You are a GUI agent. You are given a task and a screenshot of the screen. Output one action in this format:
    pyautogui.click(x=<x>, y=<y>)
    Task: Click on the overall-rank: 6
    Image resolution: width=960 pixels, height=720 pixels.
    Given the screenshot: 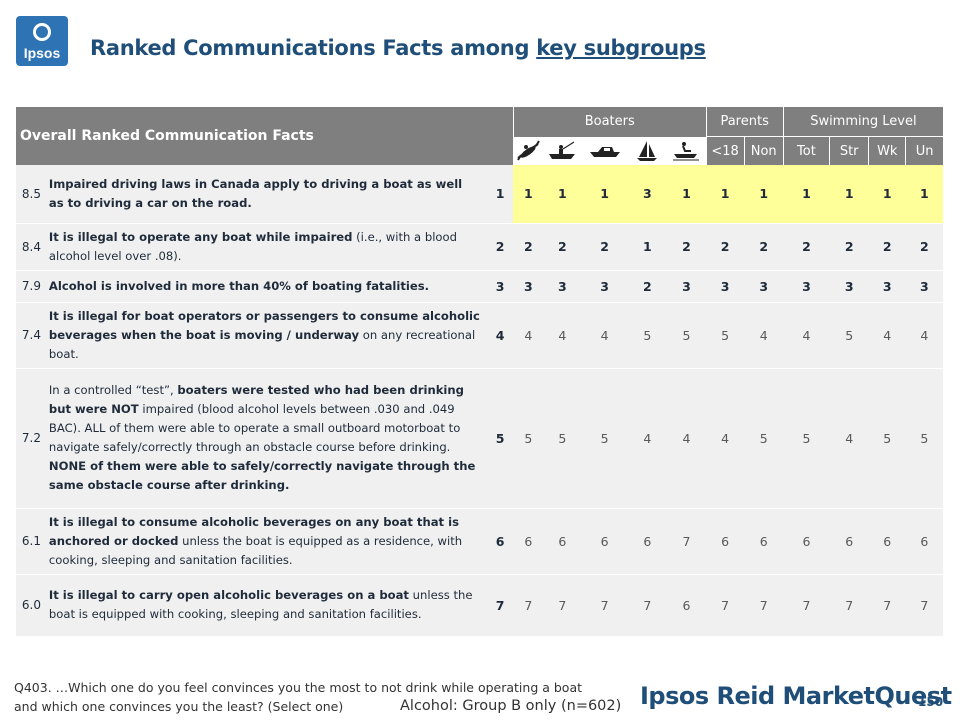 What is the action you would take?
    pyautogui.click(x=500, y=541)
    